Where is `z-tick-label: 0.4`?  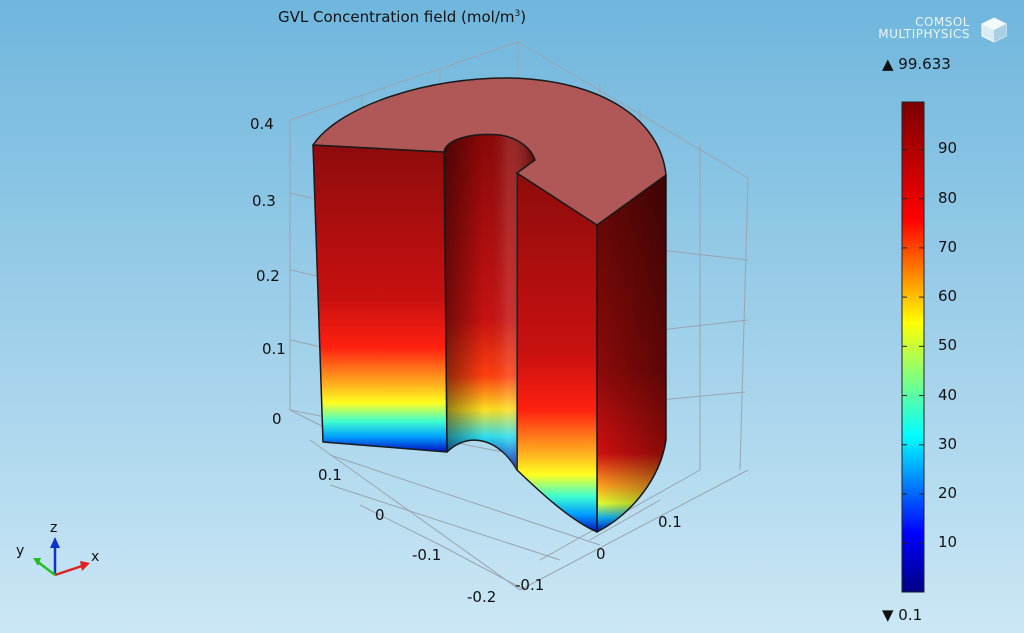 z-tick-label: 0.4 is located at coordinates (262, 124).